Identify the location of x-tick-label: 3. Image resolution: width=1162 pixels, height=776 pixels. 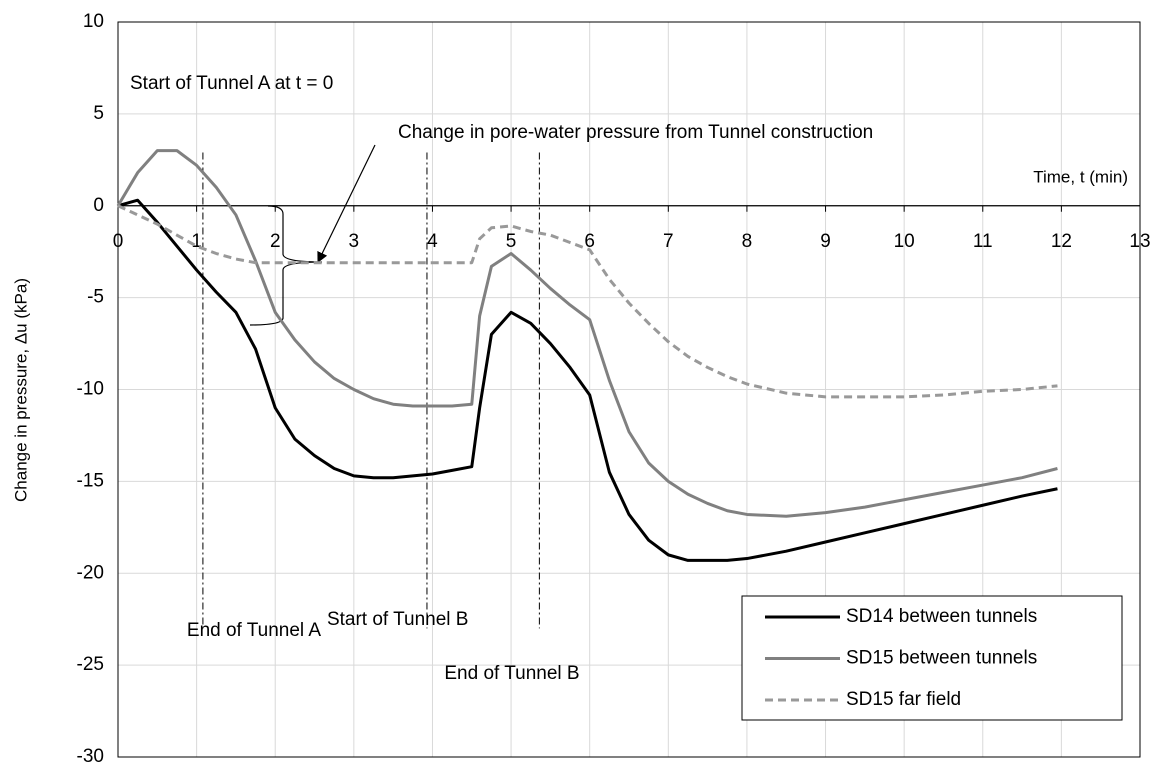
(354, 241).